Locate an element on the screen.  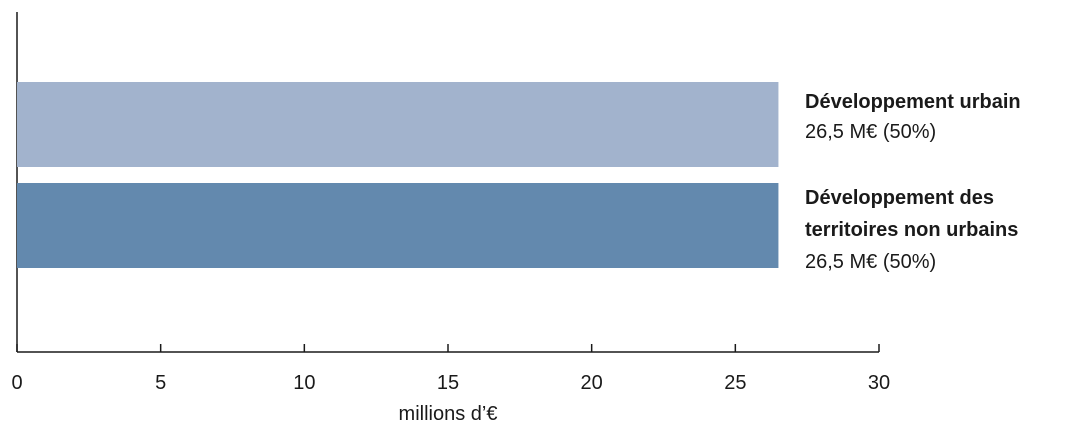
bar-2-category-label-line-2: territoires non urbains is located at coordinates (911, 230).